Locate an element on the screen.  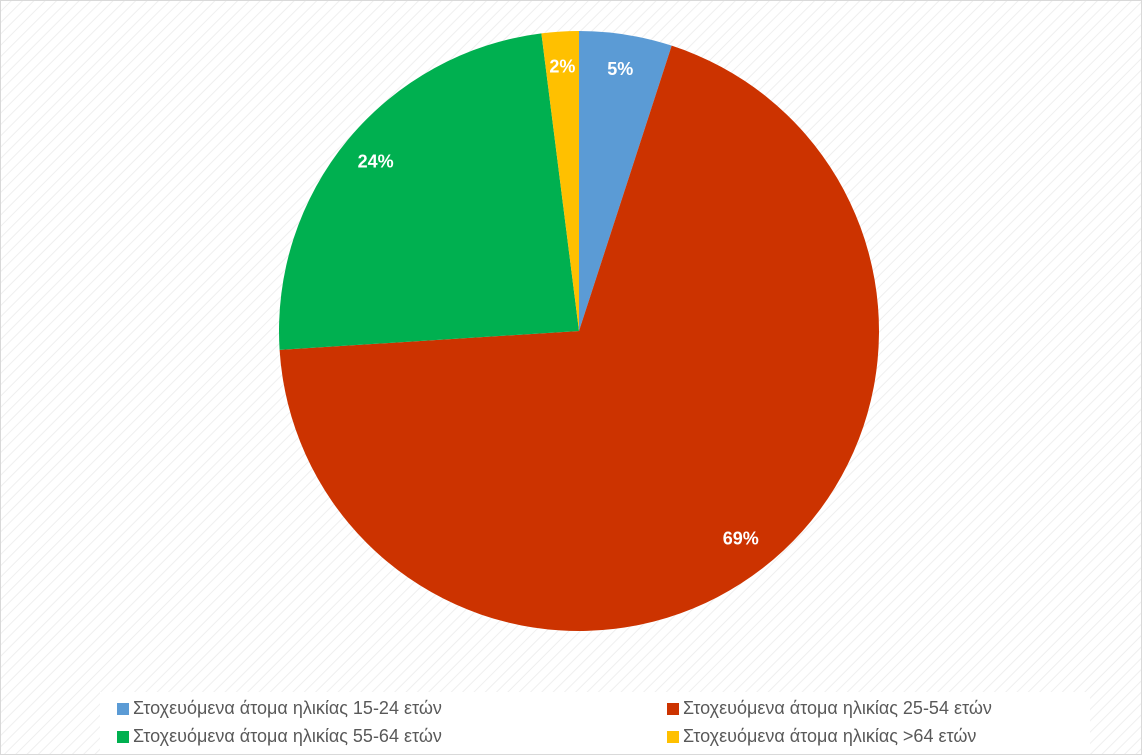
data-label: 5% is located at coordinates (620, 69).